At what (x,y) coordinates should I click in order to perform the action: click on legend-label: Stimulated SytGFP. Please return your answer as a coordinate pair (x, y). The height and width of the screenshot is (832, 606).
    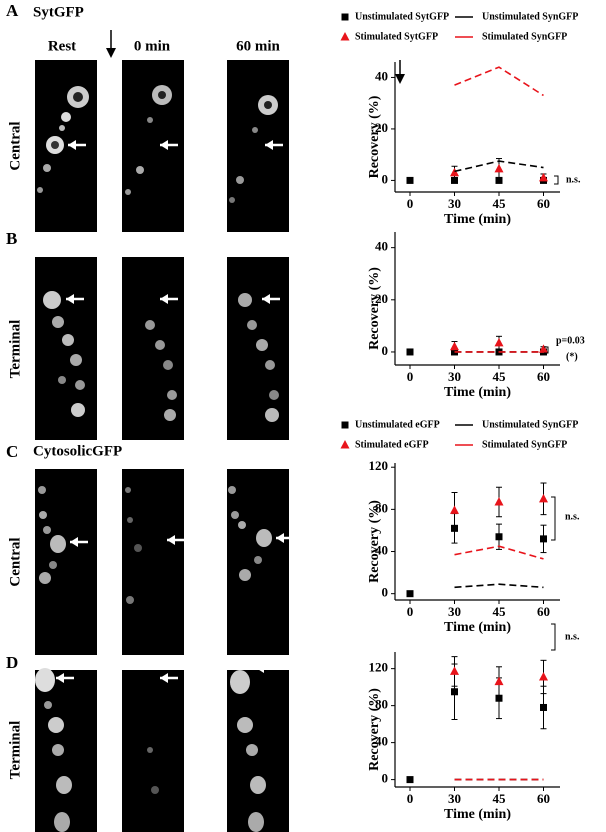
    Looking at the image, I should click on (396, 36).